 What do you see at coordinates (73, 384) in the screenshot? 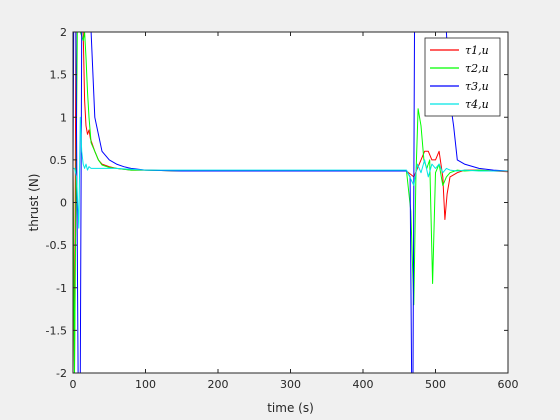
I see `x-tick-label: 0` at bounding box center [73, 384].